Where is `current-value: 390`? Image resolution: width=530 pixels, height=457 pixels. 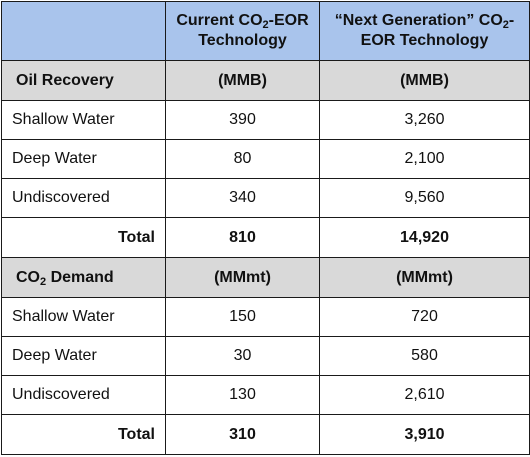 current-value: 390 is located at coordinates (242, 120).